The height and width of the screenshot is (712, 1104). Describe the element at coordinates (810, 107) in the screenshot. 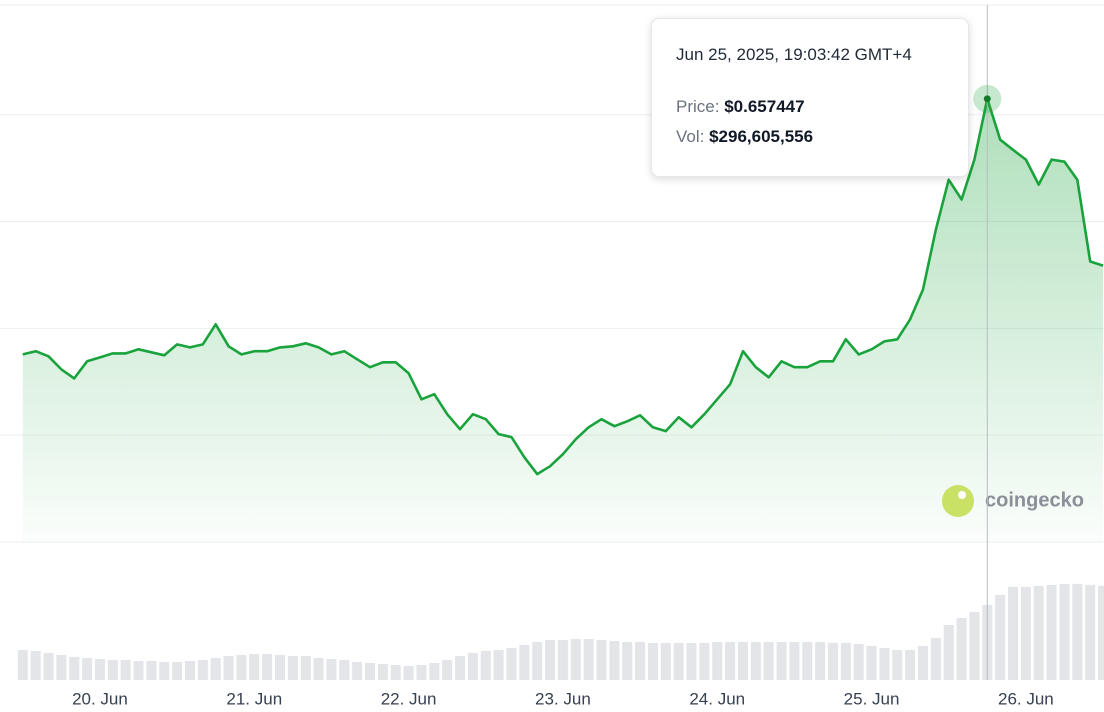

I see `tooltip-price-row: Price: $0.657447` at that location.